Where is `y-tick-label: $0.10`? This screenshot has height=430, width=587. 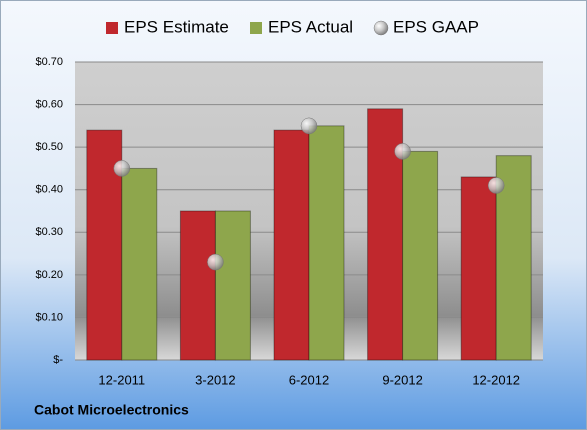
y-tick-label: $0.10 is located at coordinates (49, 317).